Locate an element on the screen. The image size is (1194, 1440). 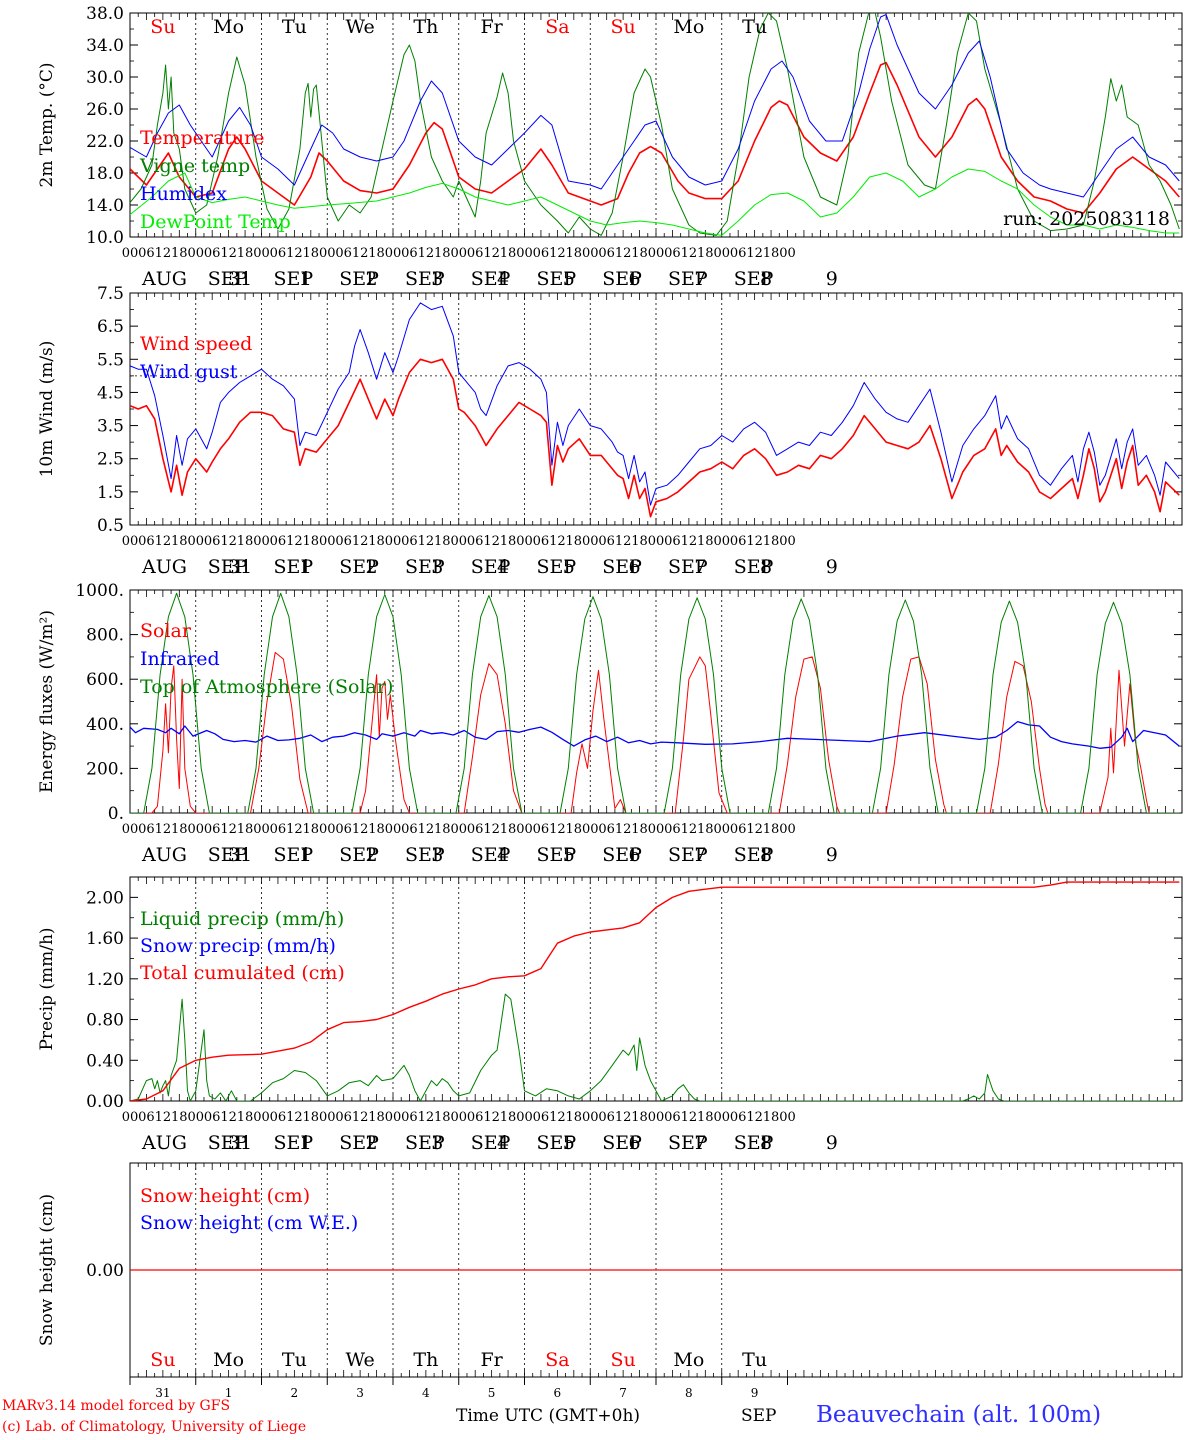
legend-entry: Solar is located at coordinates (166, 631).